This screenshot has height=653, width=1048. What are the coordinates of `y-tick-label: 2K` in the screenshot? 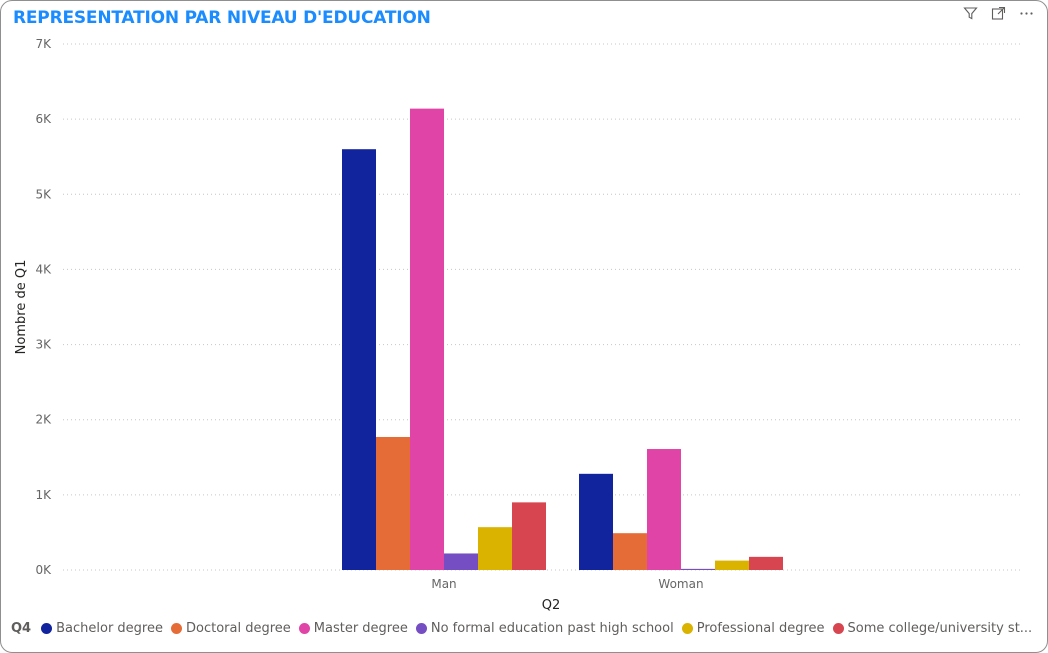 It's located at (43, 420).